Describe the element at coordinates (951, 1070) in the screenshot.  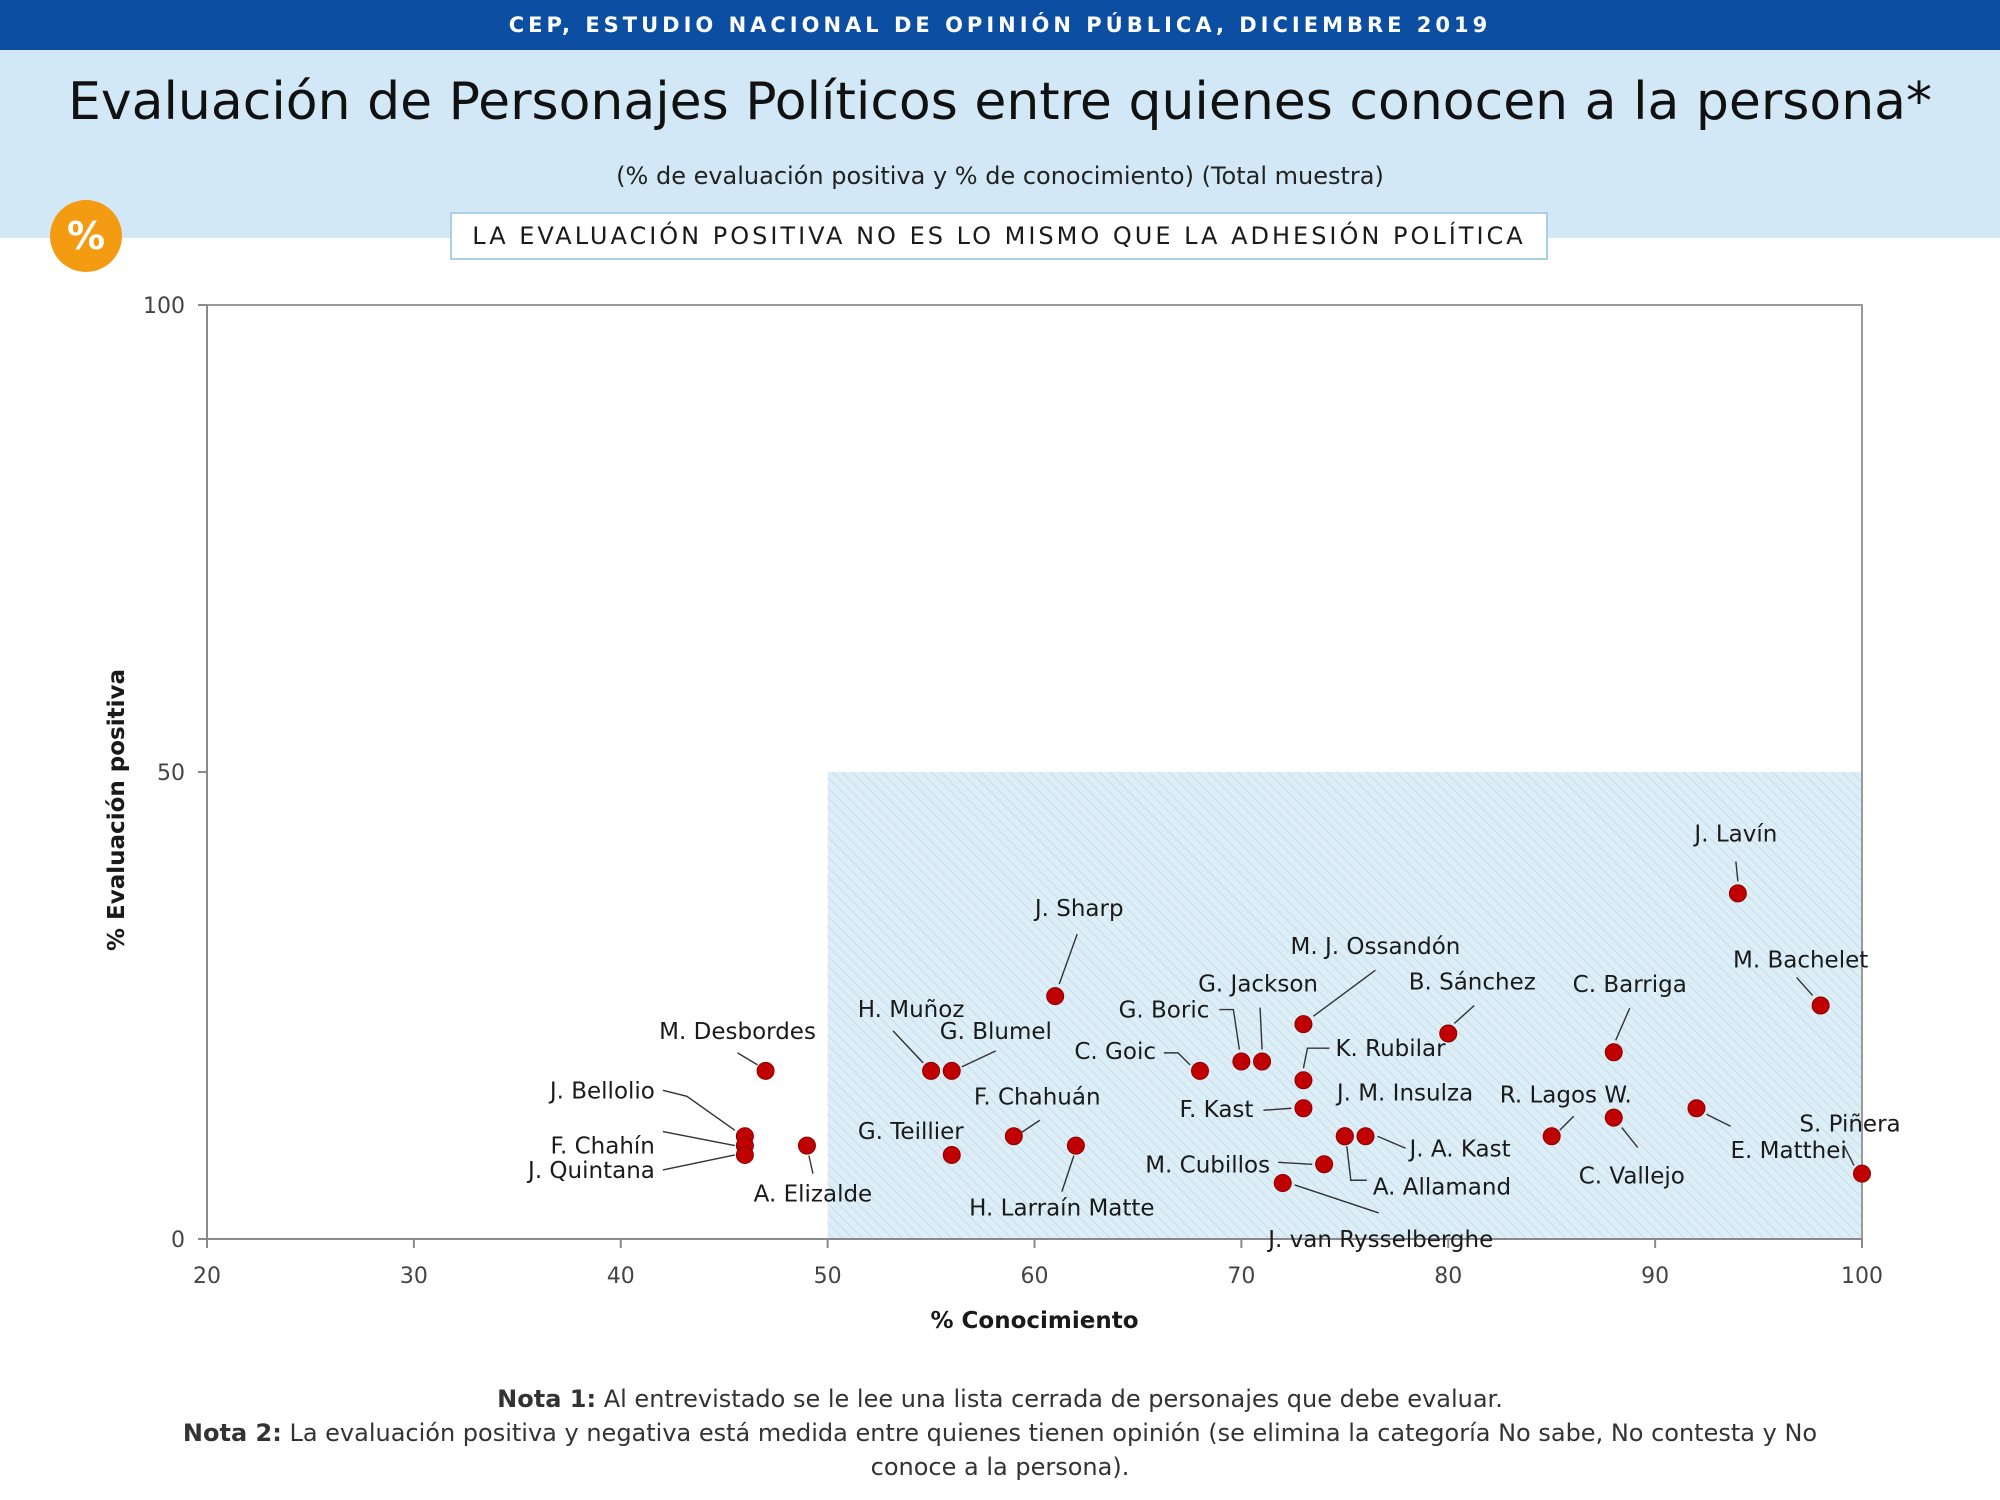
I see `point-g-blumel` at that location.